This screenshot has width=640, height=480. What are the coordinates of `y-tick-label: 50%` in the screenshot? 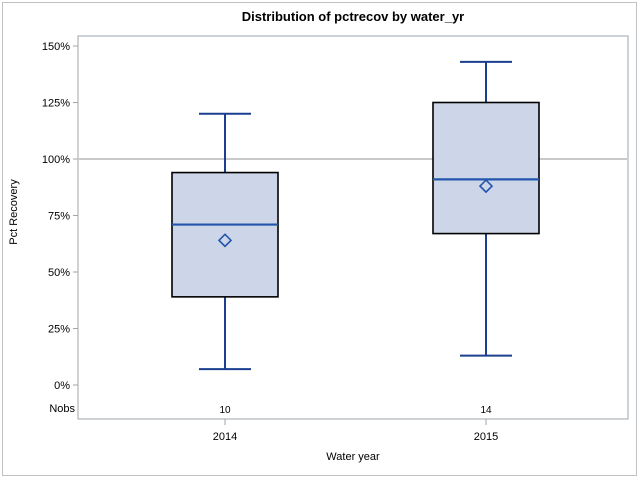 It's located at (59, 273).